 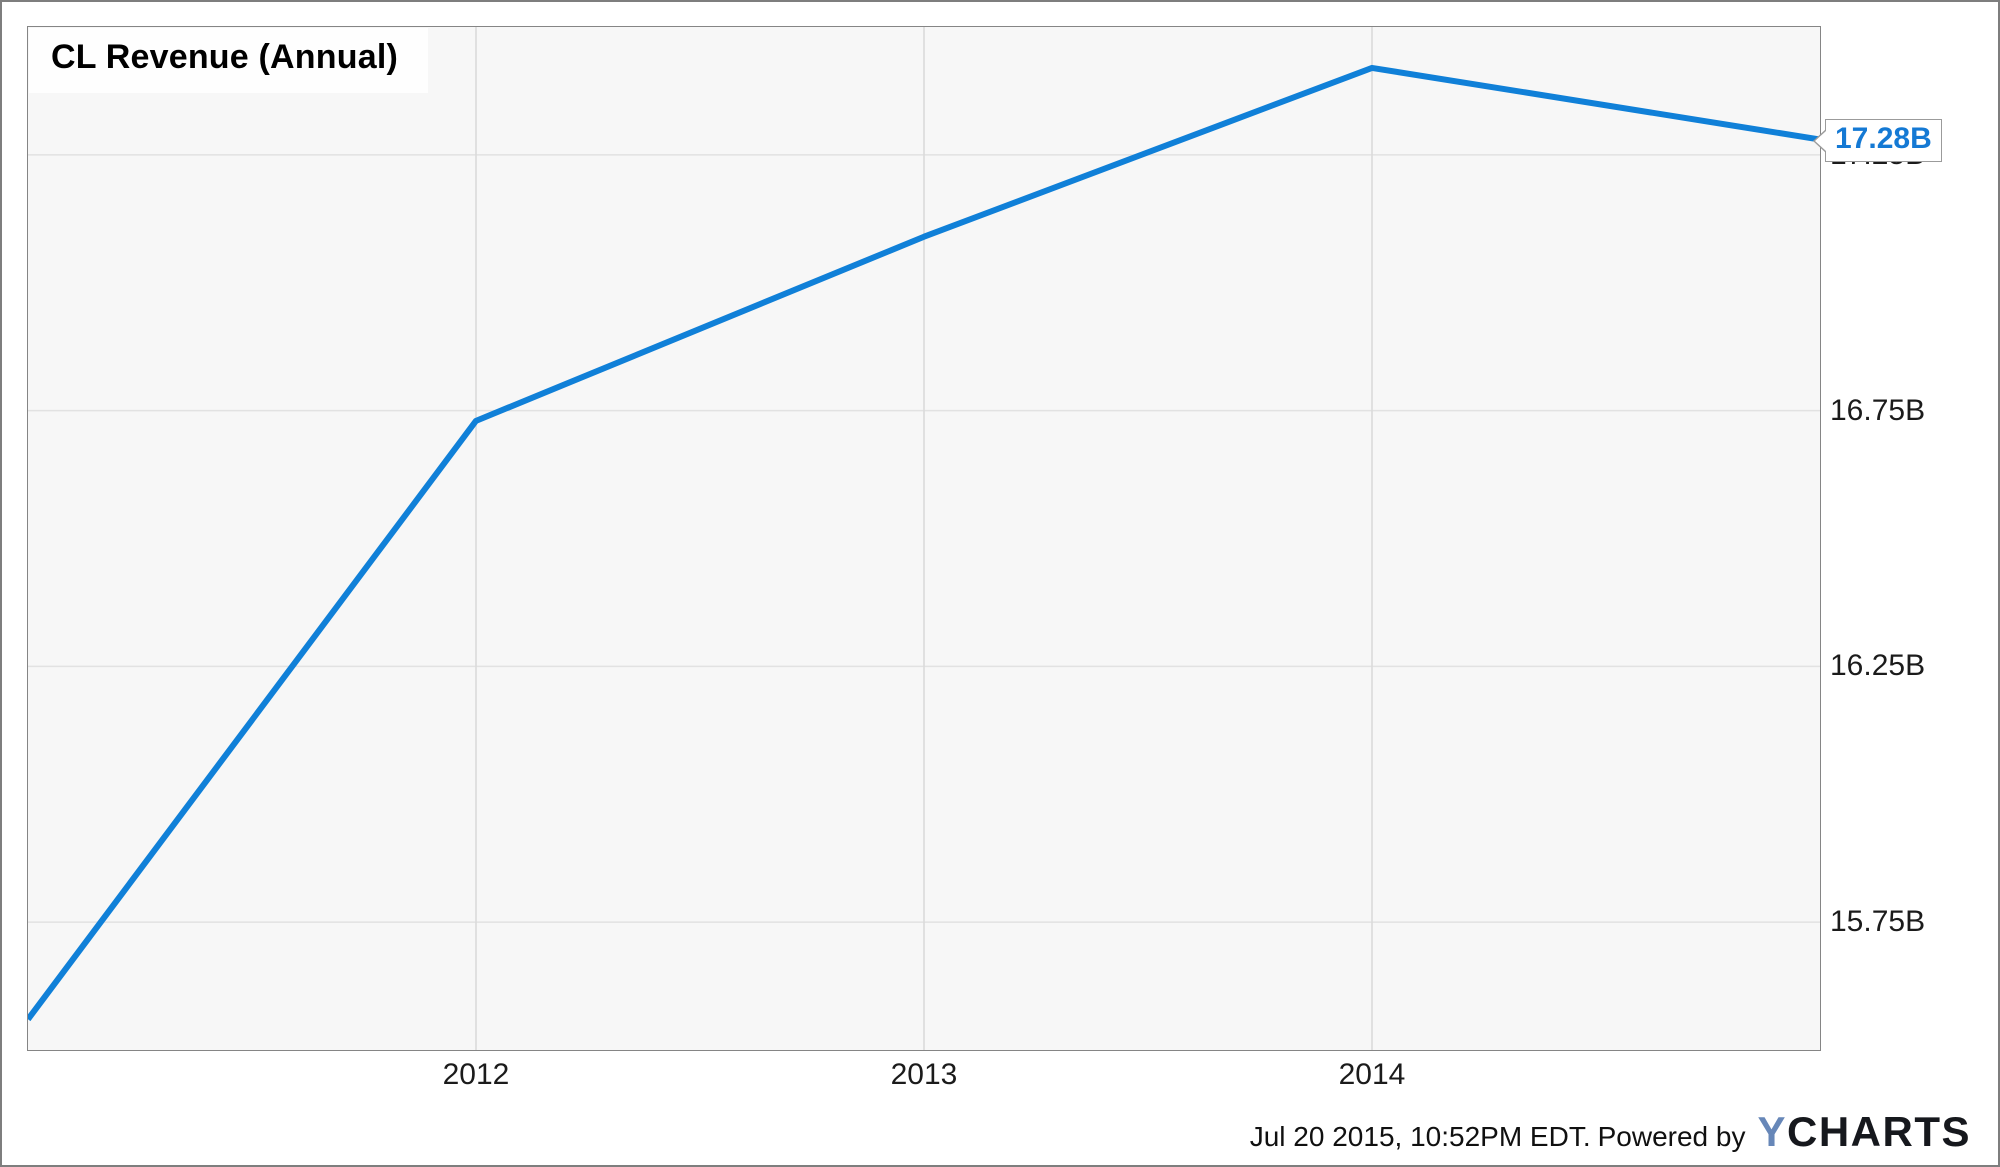 What do you see at coordinates (1372, 1074) in the screenshot?
I see `x-axis-tick-label: 2014` at bounding box center [1372, 1074].